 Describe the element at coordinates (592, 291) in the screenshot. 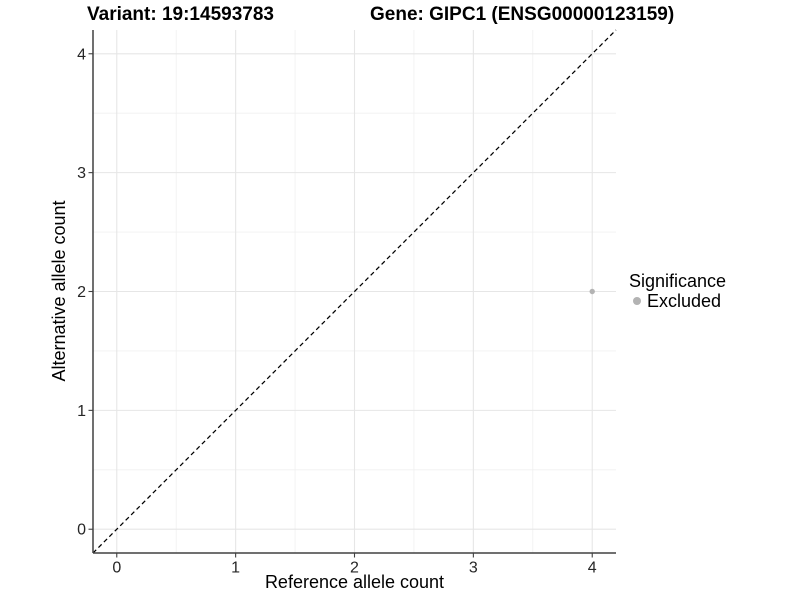

I see `data-point` at that location.